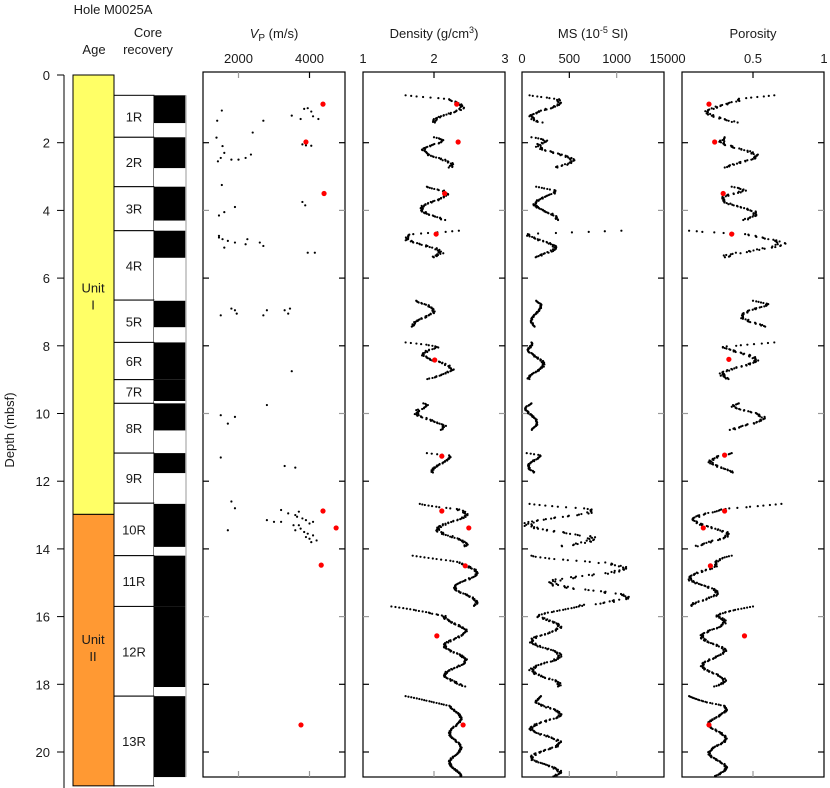 The image size is (830, 788). Describe the element at coordinates (134, 361) in the screenshot. I see `core-label: 6R` at that location.